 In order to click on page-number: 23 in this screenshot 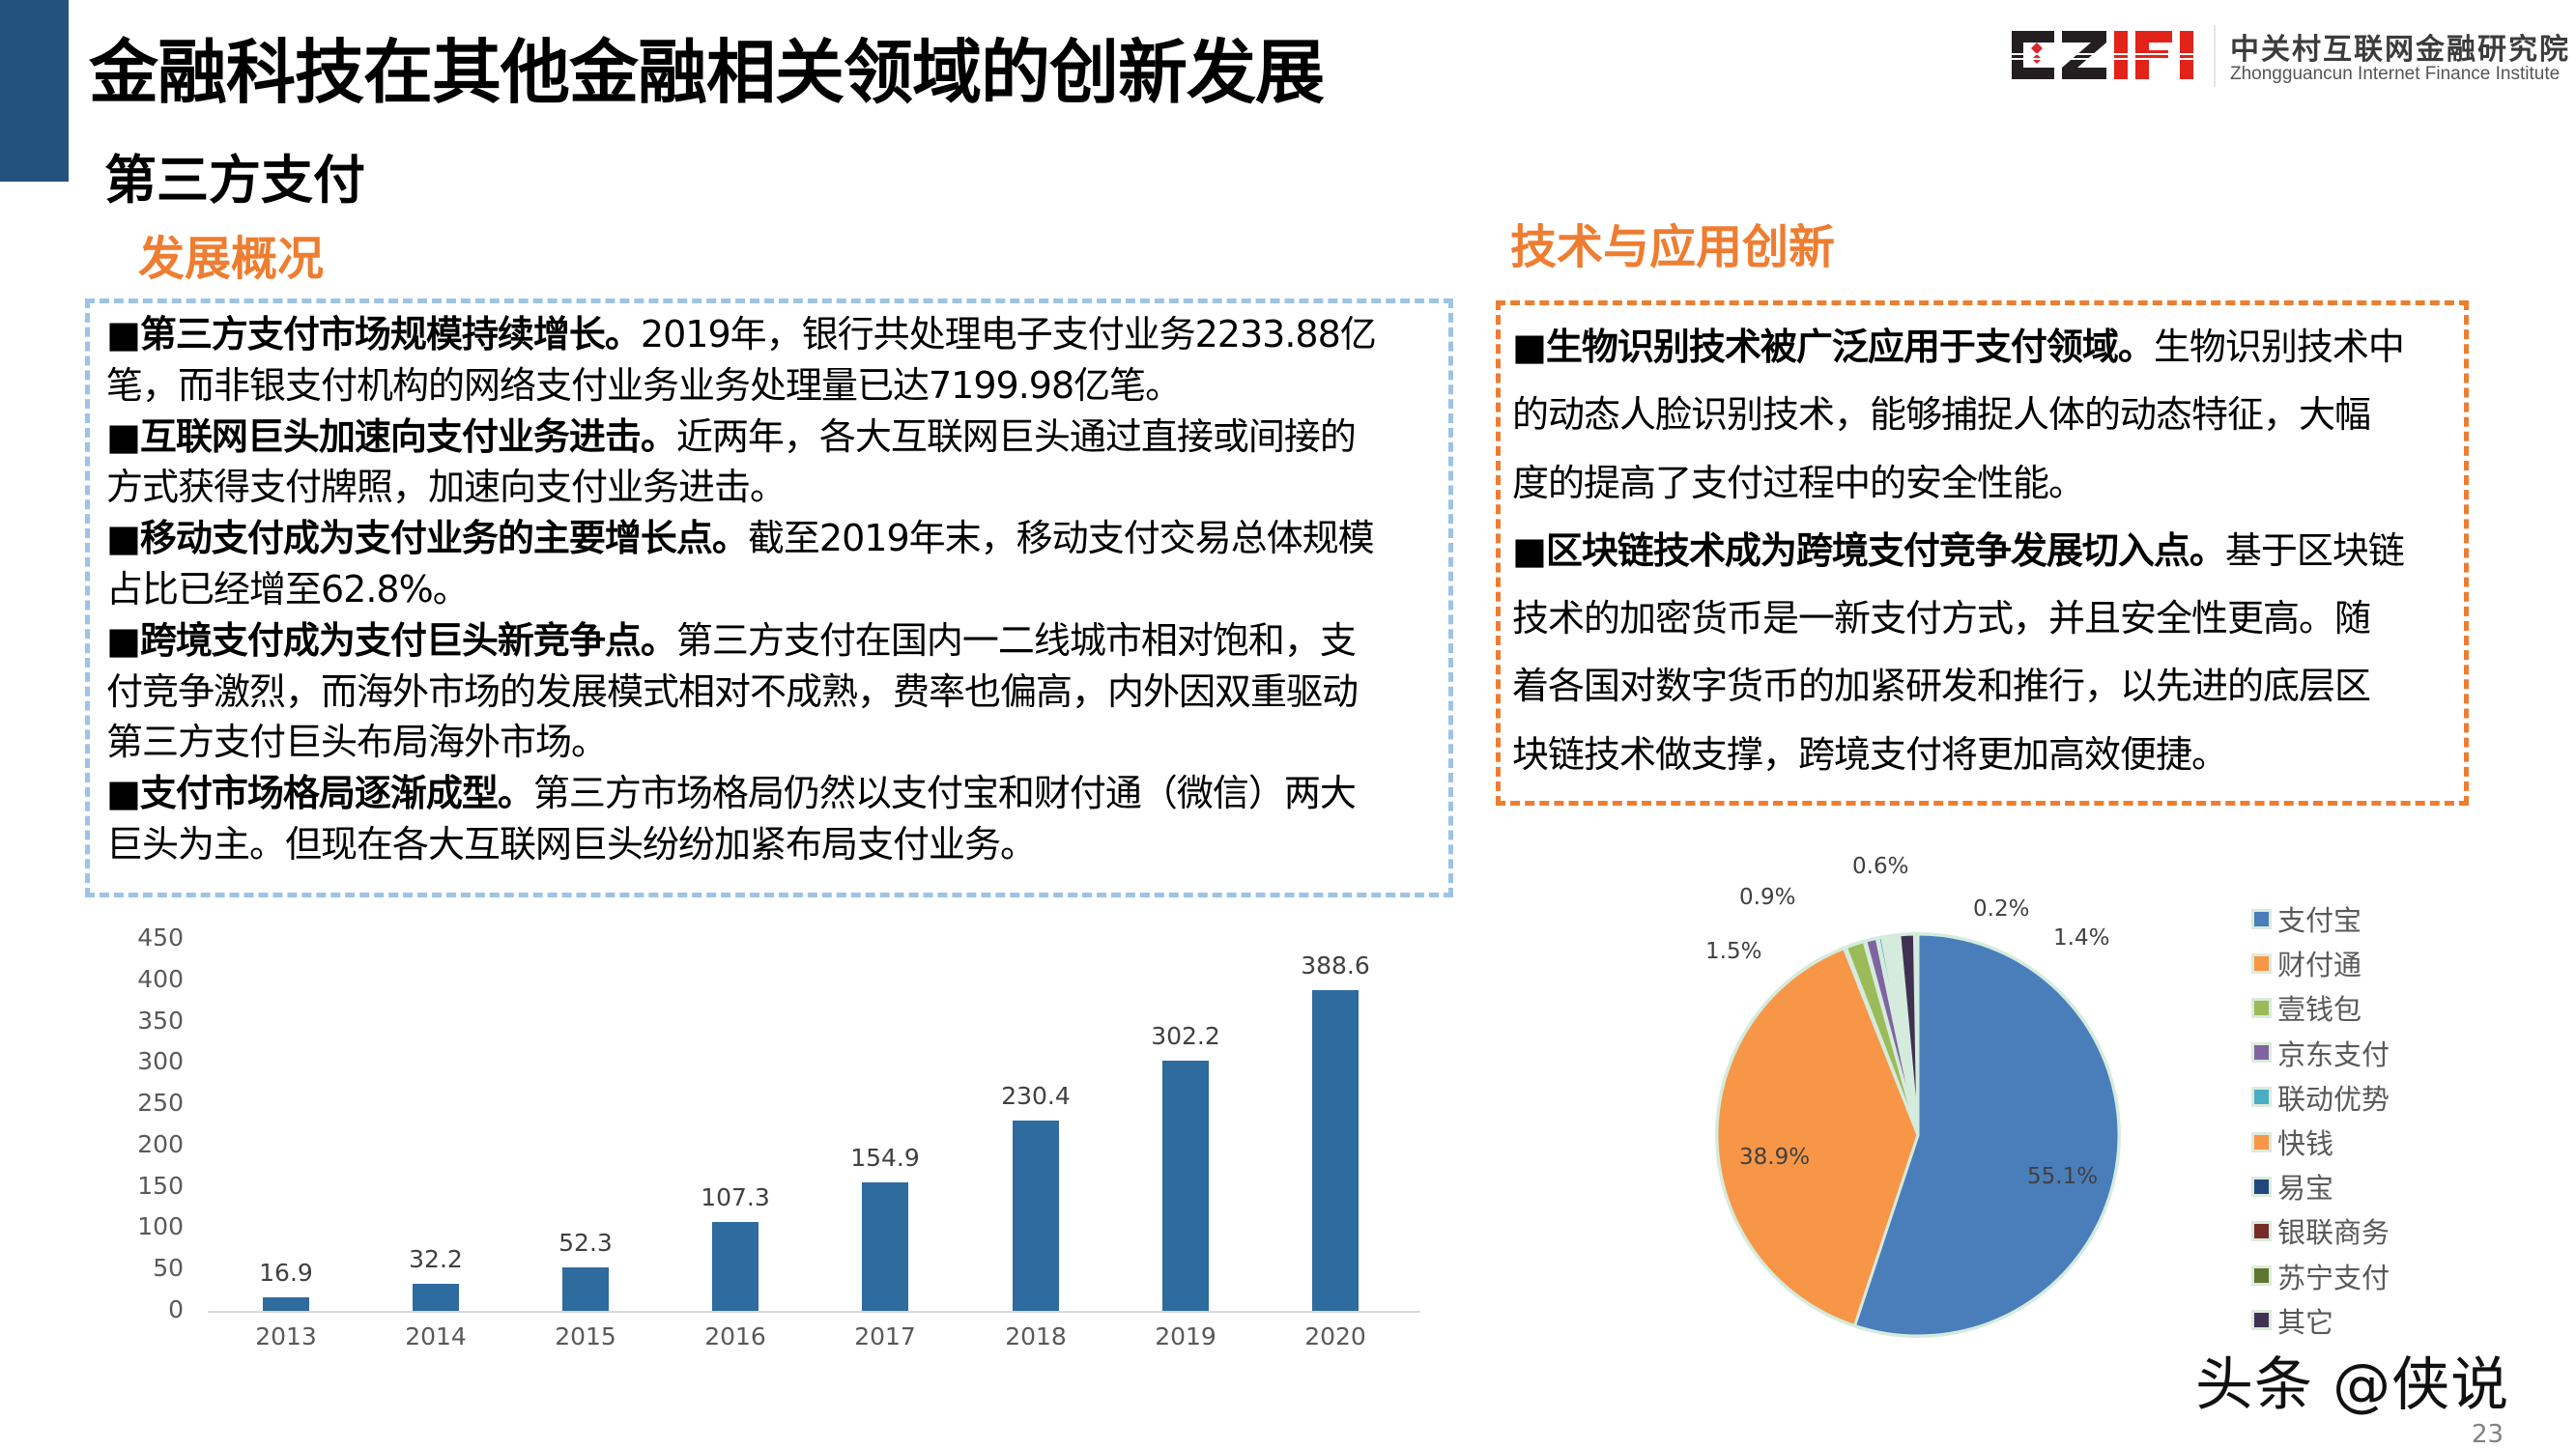, I will do `click(2488, 1434)`.